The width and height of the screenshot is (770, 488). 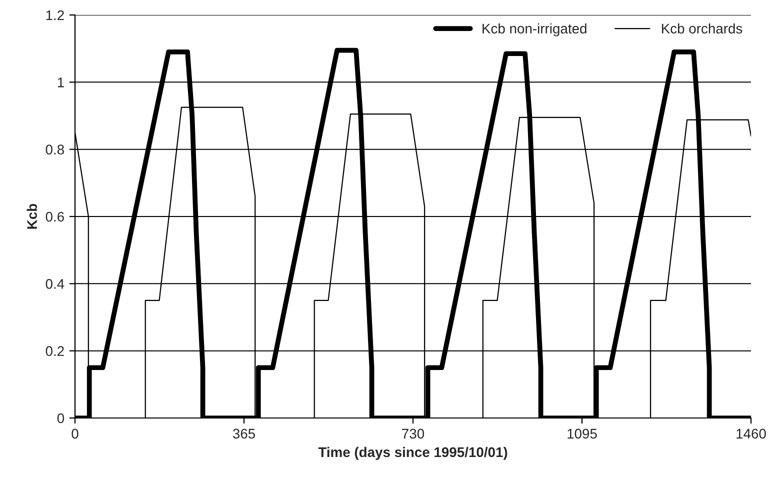 What do you see at coordinates (534, 29) in the screenshot?
I see `legend-label: Kcb non-irrigated` at bounding box center [534, 29].